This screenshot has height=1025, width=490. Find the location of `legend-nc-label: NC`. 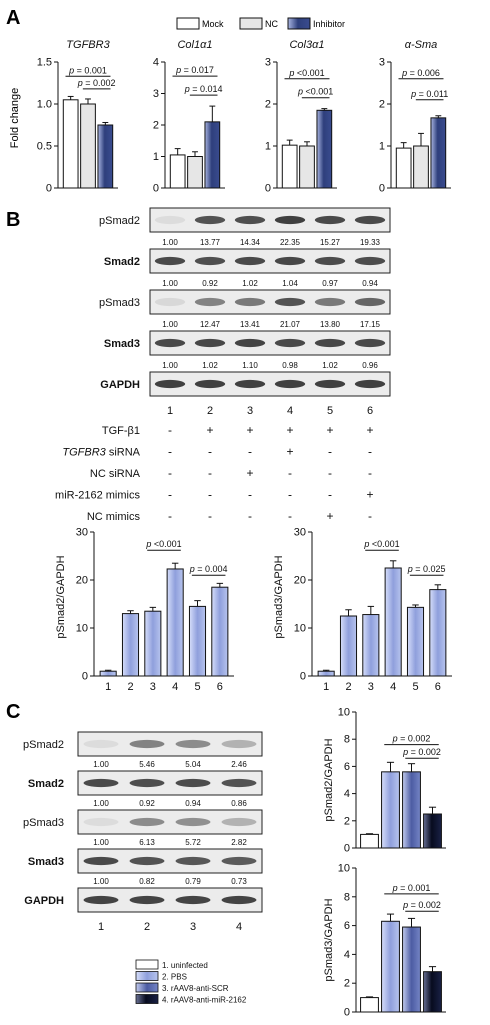

legend-nc-label: NC is located at coordinates (271, 24).